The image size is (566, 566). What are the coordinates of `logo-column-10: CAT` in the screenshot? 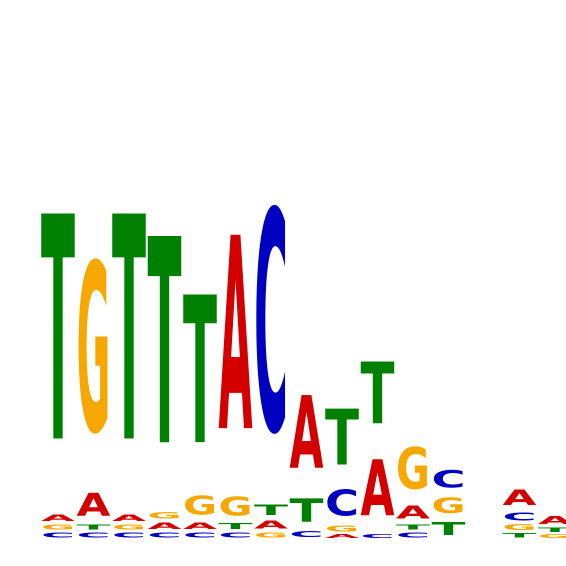 It's located at (377, 443).